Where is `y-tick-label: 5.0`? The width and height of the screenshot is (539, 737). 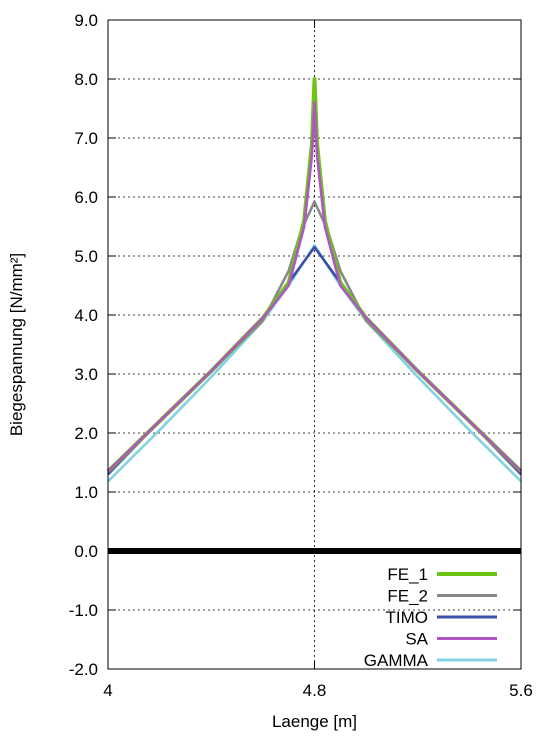
y-tick-label: 5.0 is located at coordinates (86, 256).